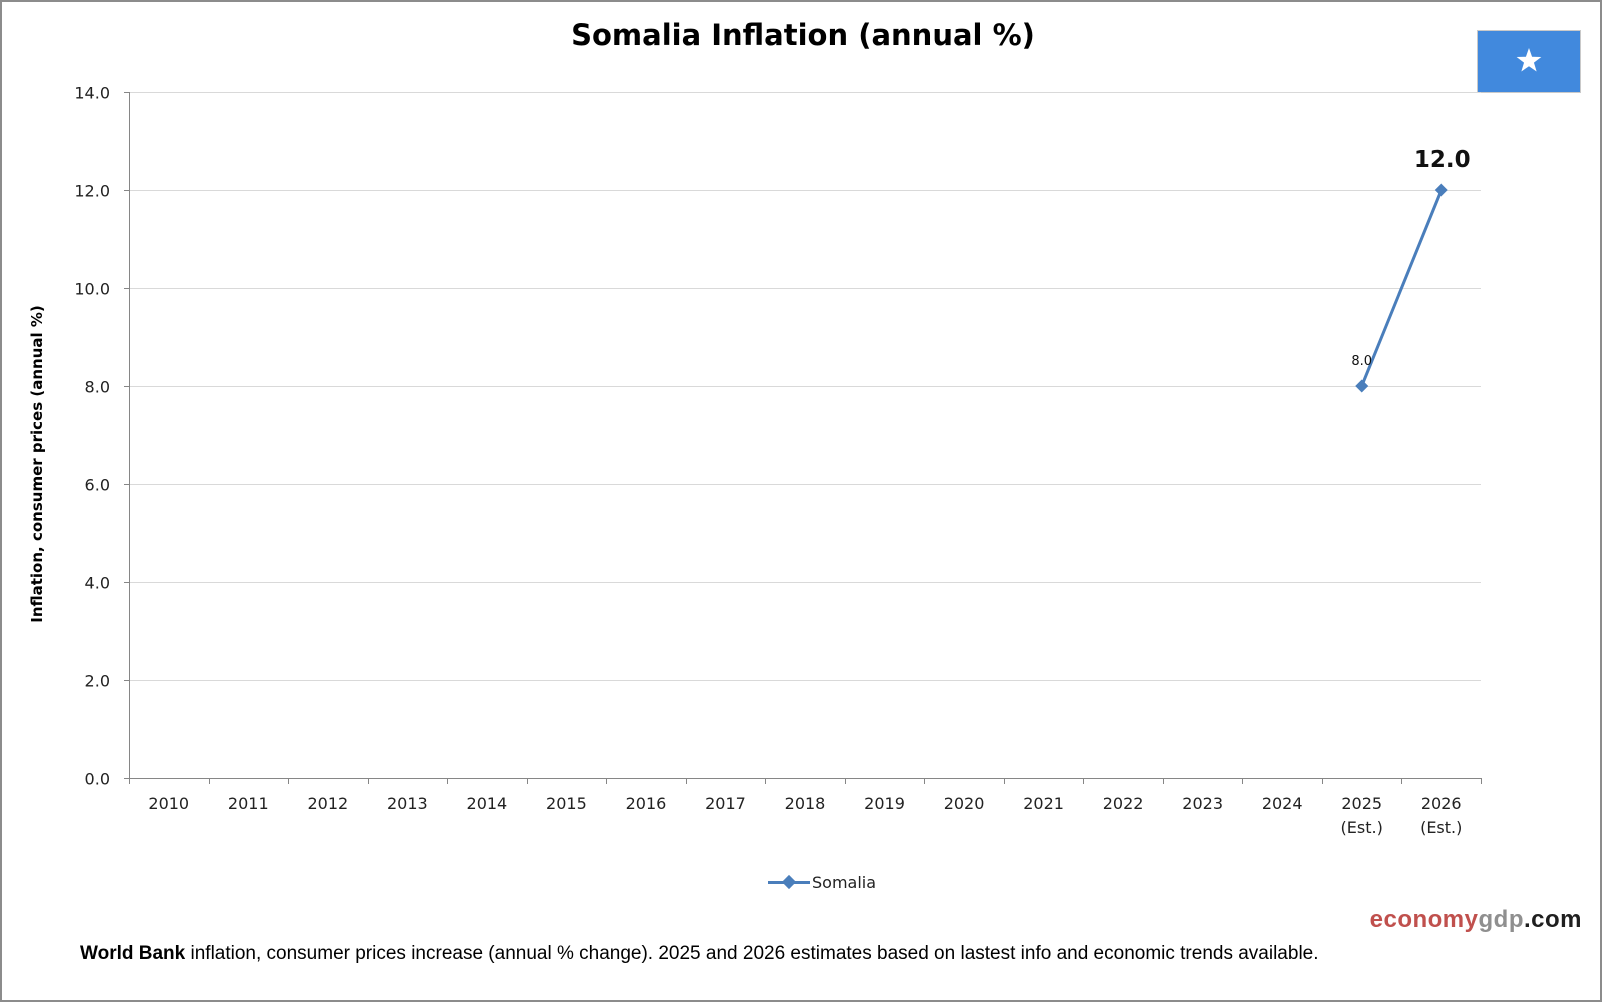  I want to click on x-tick-label: 2021, so click(1043, 803).